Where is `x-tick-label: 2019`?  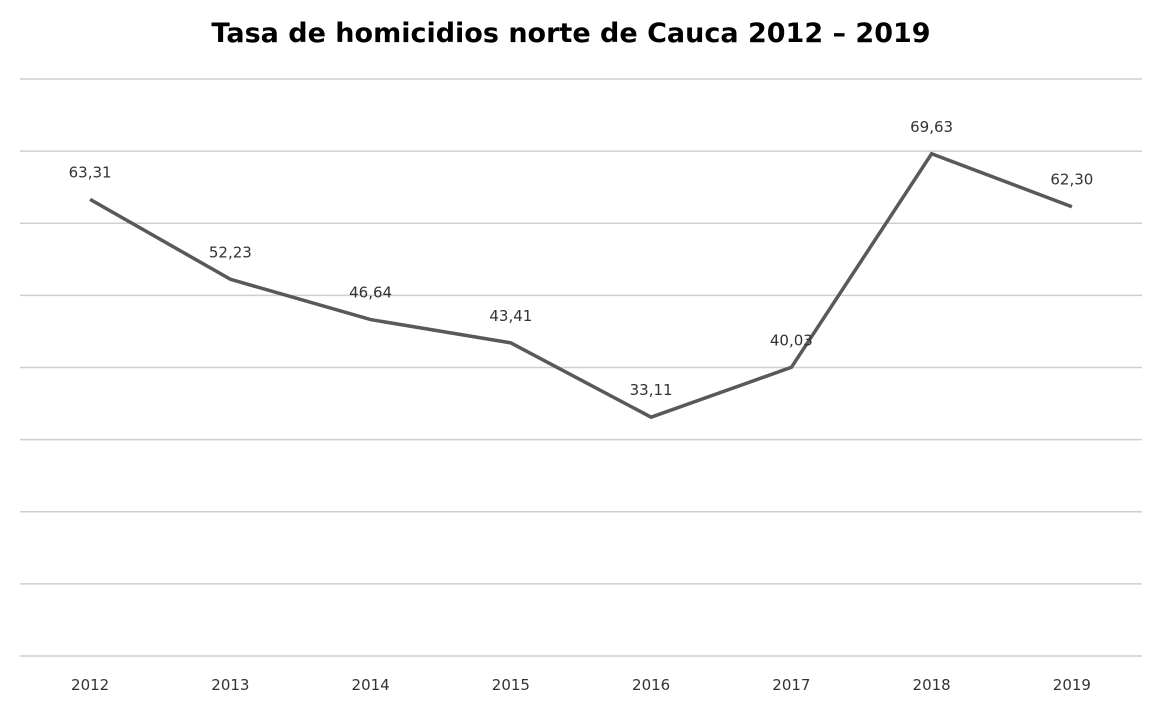
x-tick-label: 2019 is located at coordinates (1072, 685).